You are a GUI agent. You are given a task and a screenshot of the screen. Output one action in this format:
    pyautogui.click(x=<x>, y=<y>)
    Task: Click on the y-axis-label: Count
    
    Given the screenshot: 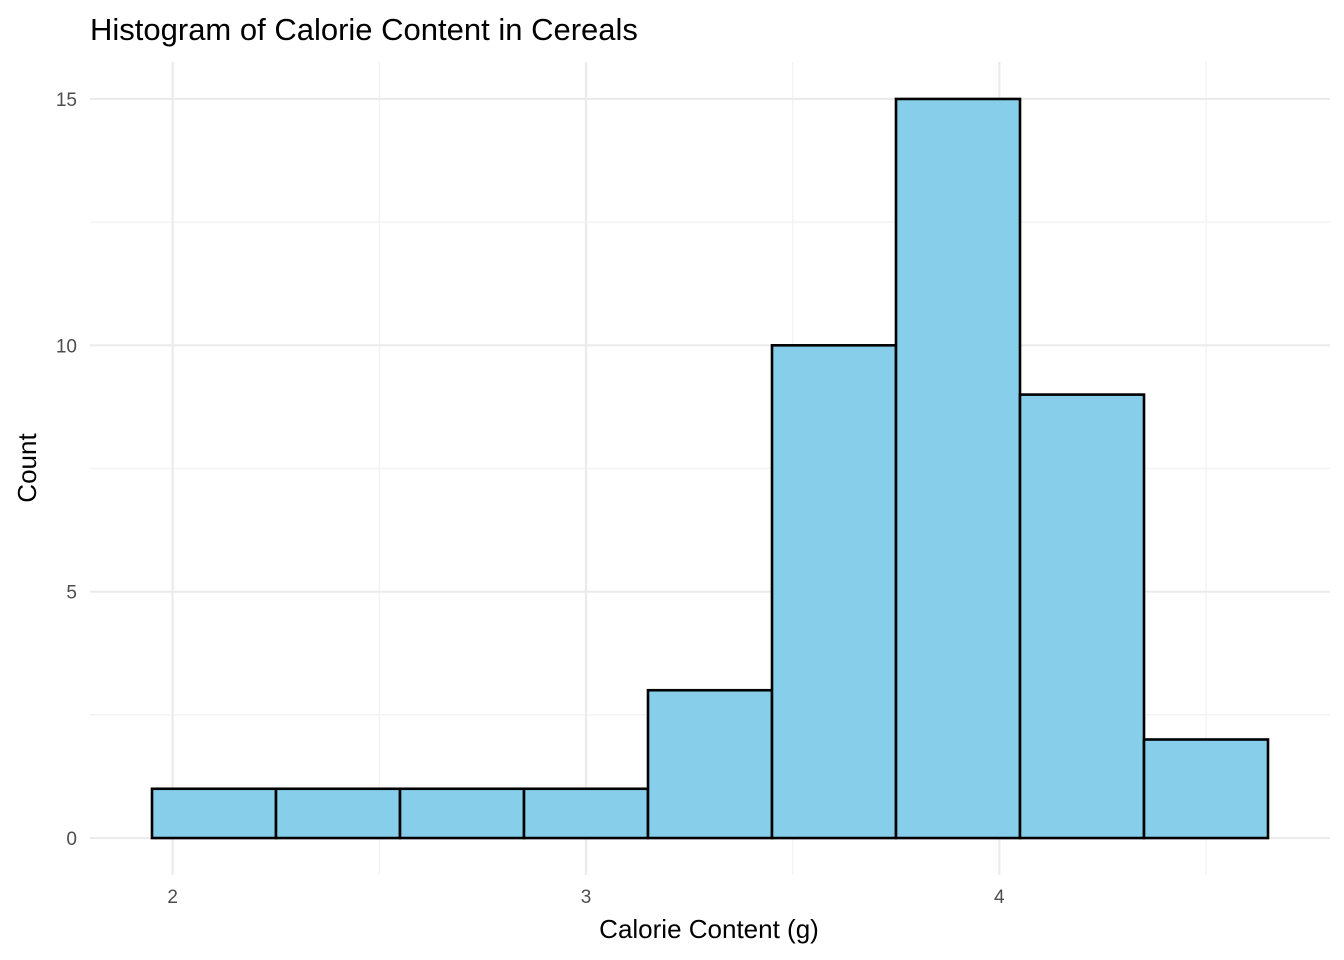 What is the action you would take?
    pyautogui.click(x=27, y=468)
    